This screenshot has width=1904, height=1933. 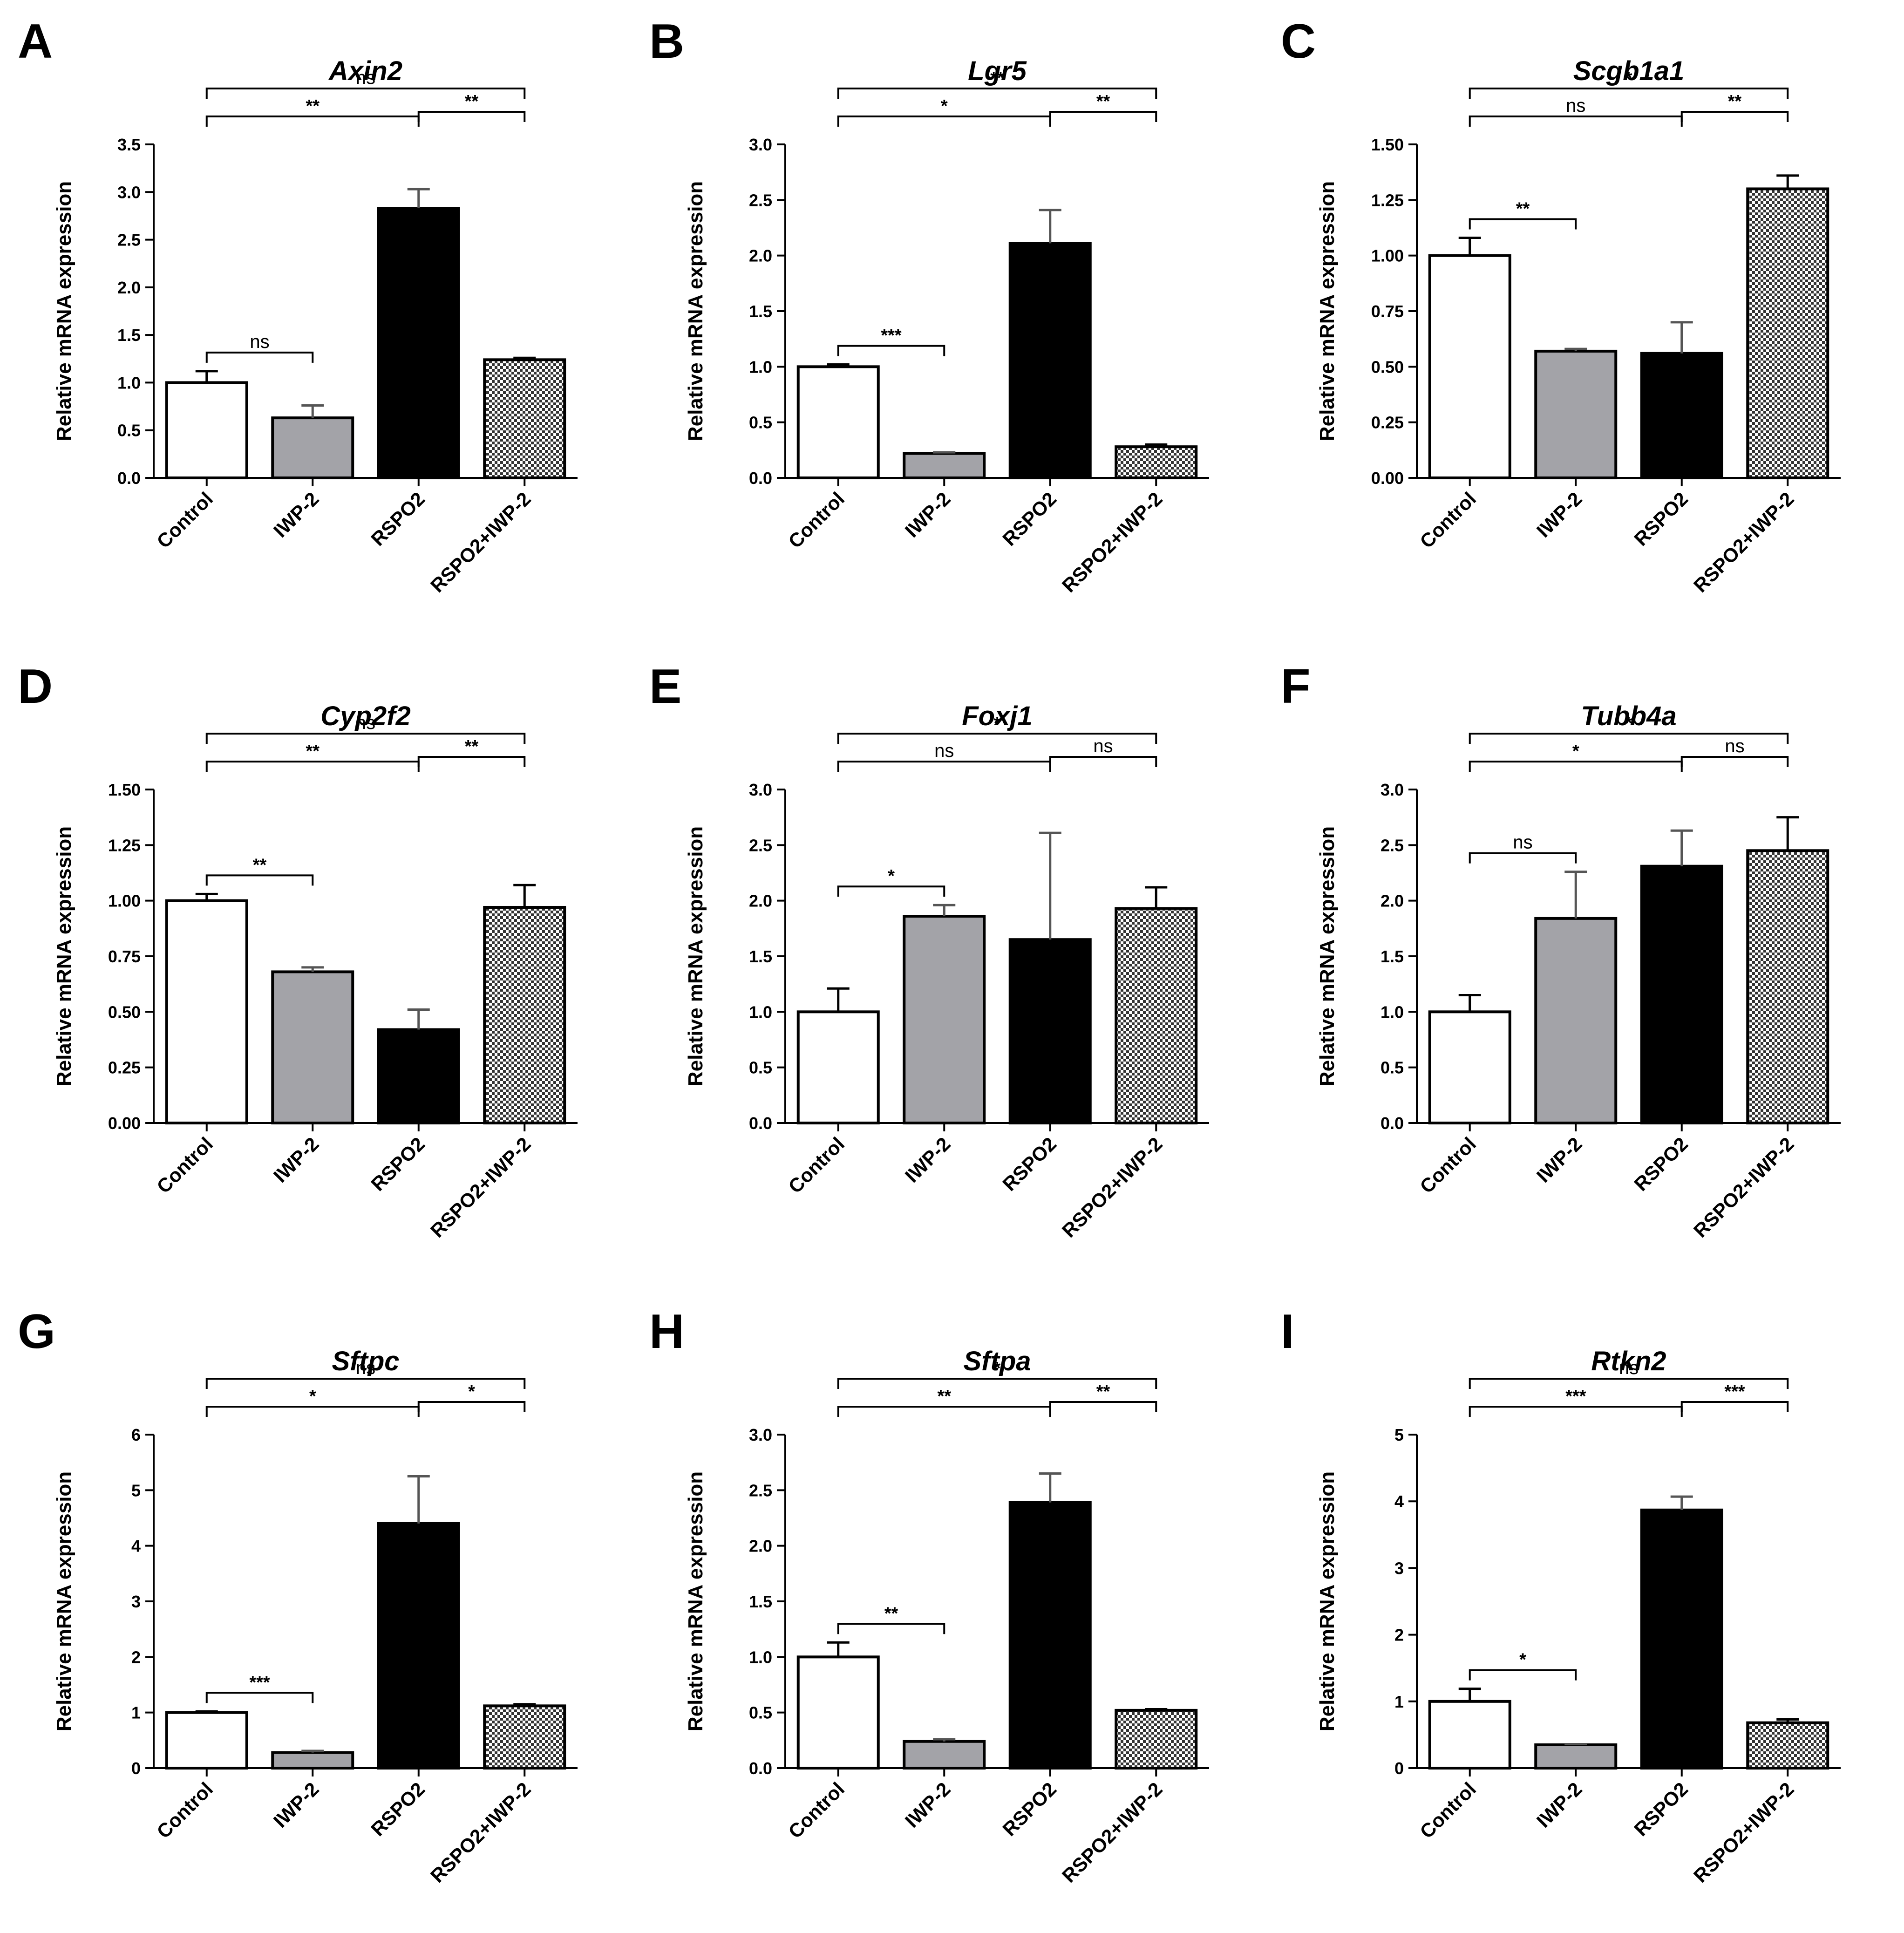 I want to click on chart-title: Foxj1, so click(x=997, y=716).